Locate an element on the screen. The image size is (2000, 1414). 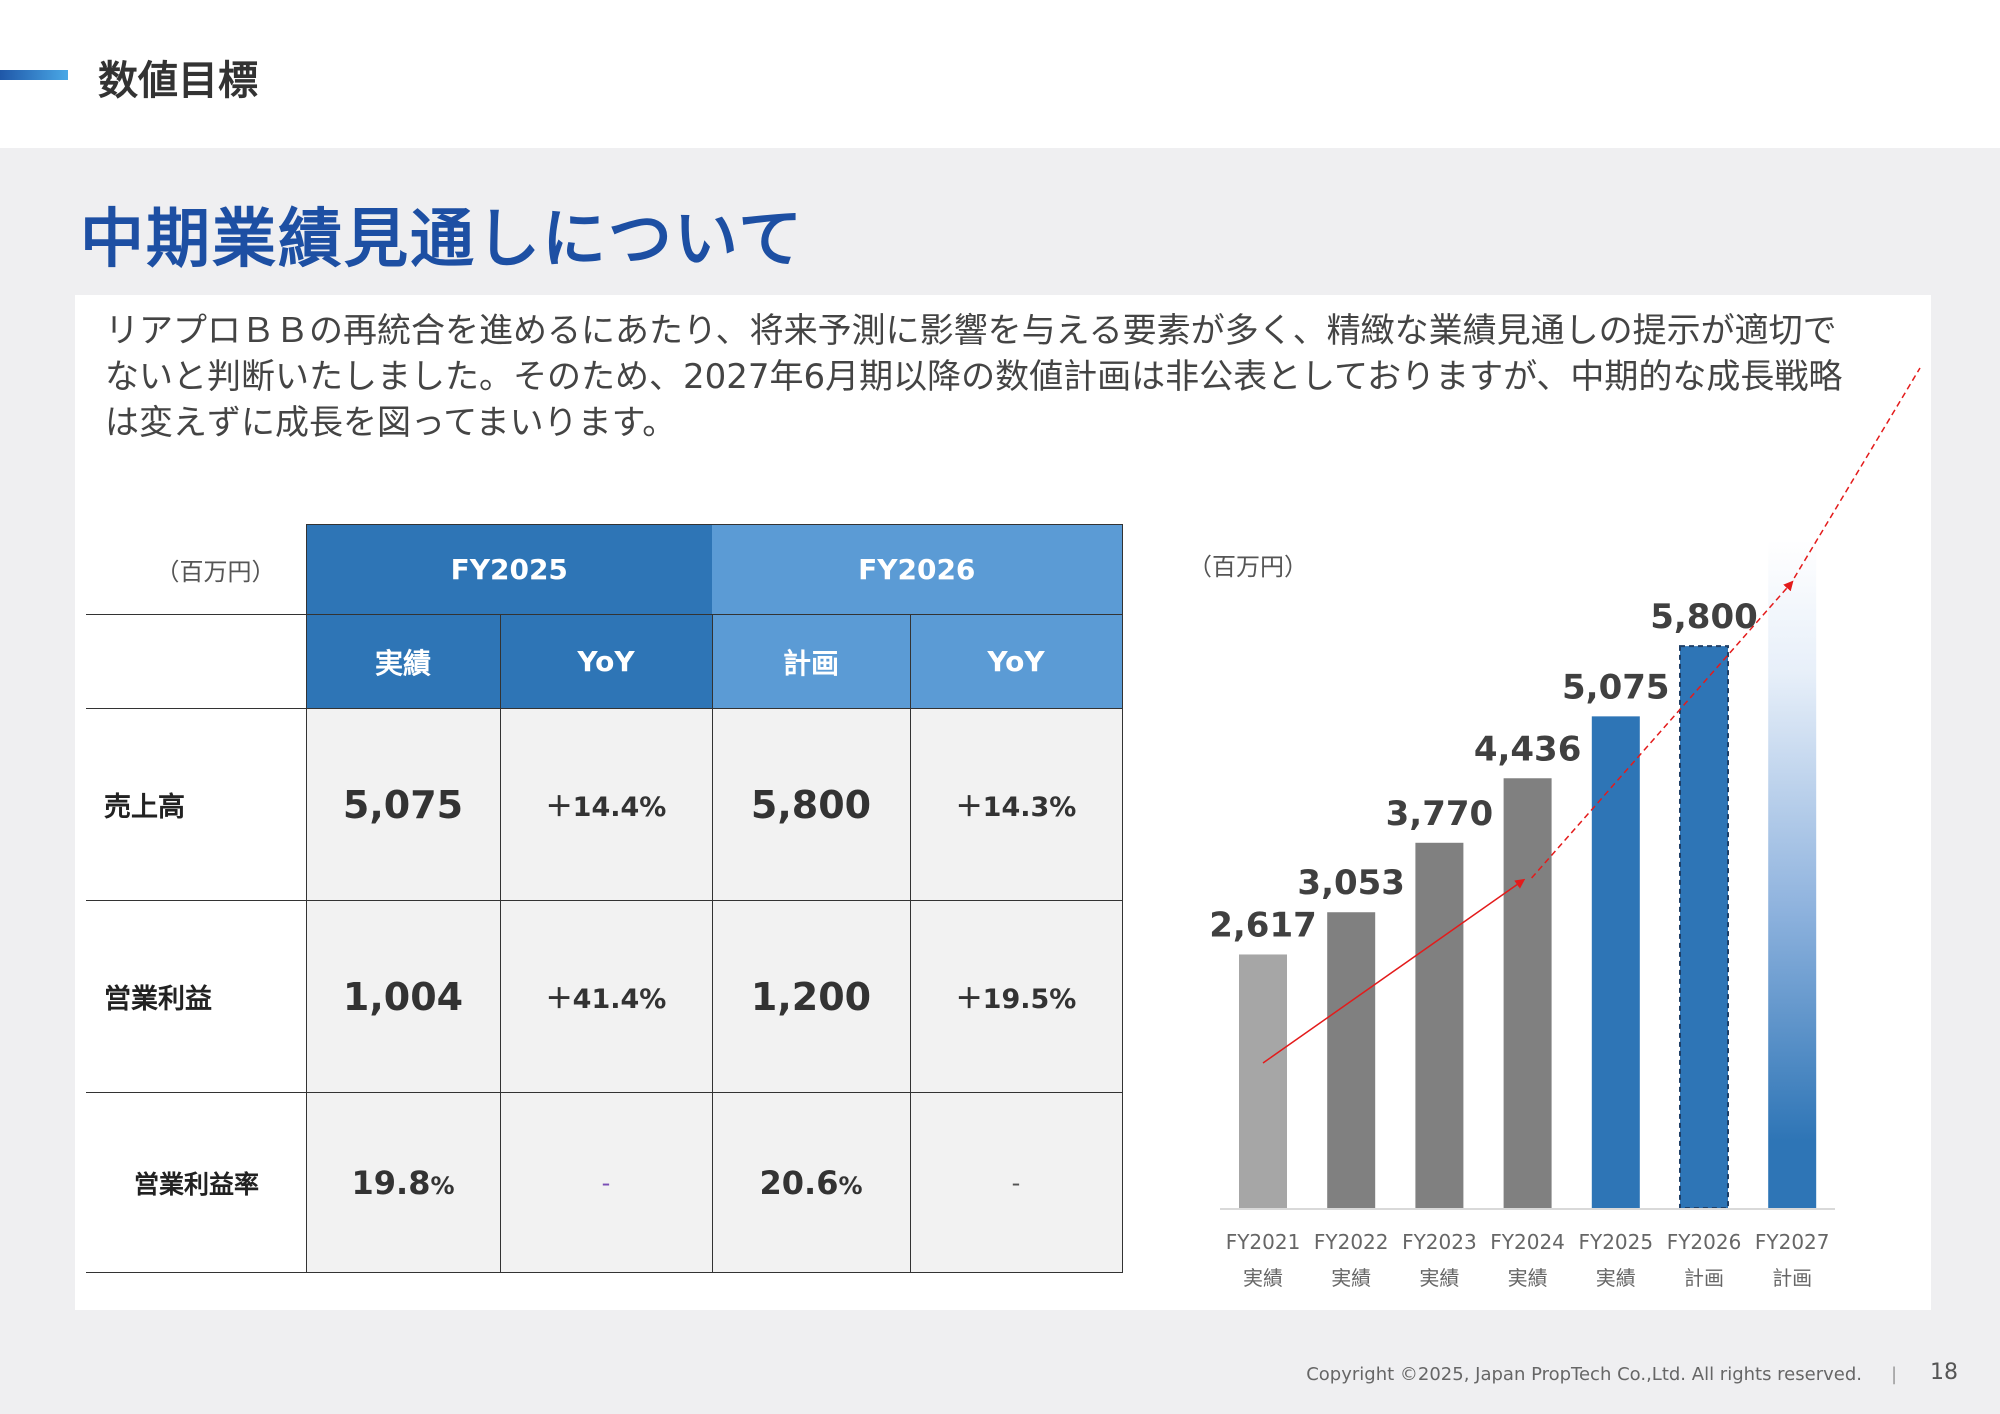
cell-margin-fy26-pct: % is located at coordinates (850, 1185).